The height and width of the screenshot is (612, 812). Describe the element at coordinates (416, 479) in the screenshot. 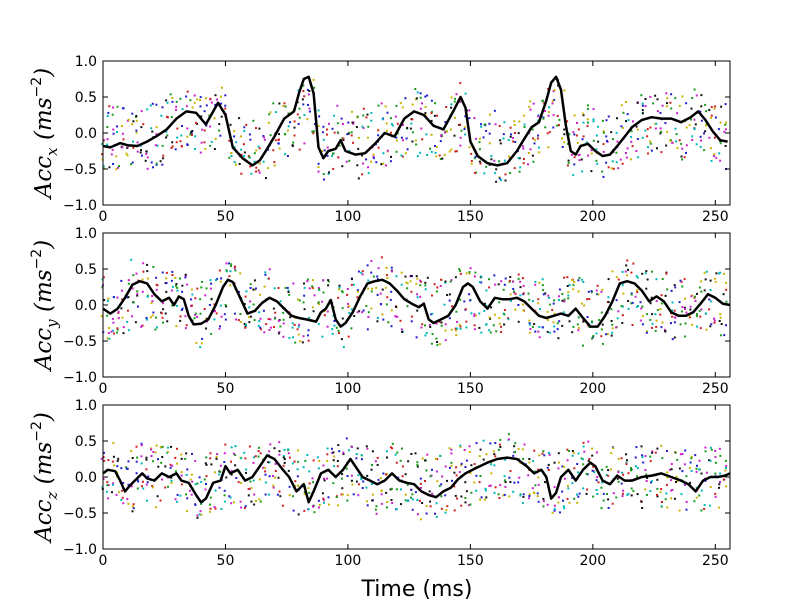

I see `mean-line-acc-z` at that location.